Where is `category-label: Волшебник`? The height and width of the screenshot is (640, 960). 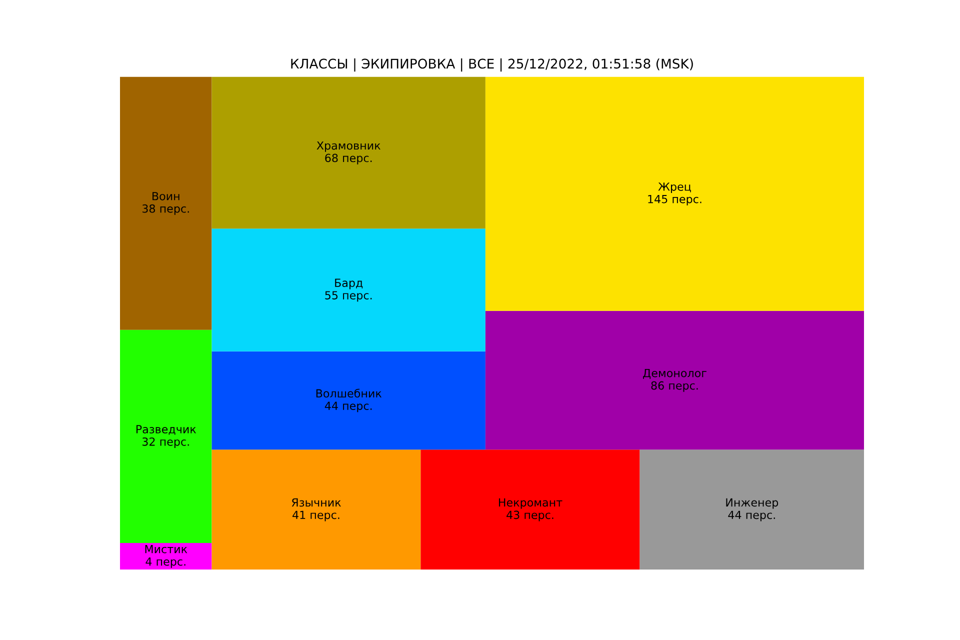 category-label: Волшебник is located at coordinates (349, 393).